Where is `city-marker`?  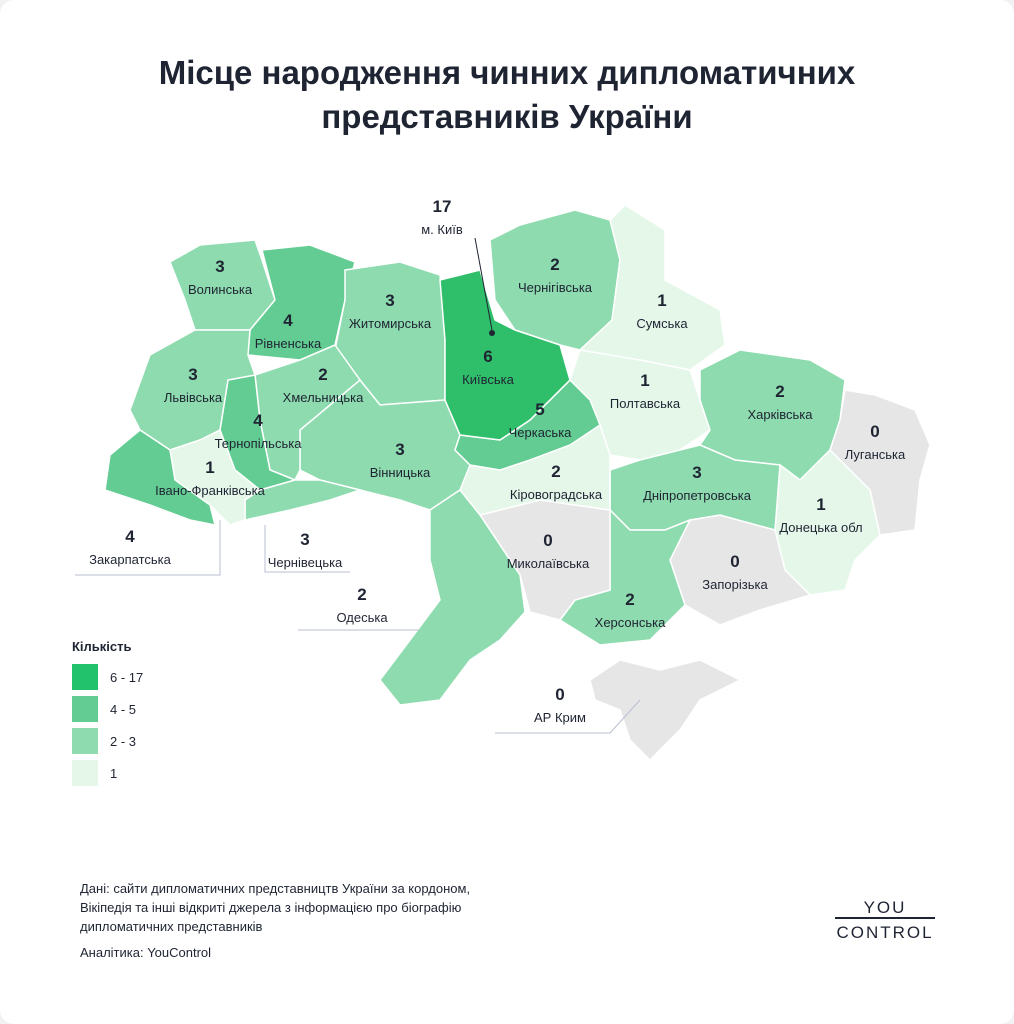
city-marker is located at coordinates (492, 333).